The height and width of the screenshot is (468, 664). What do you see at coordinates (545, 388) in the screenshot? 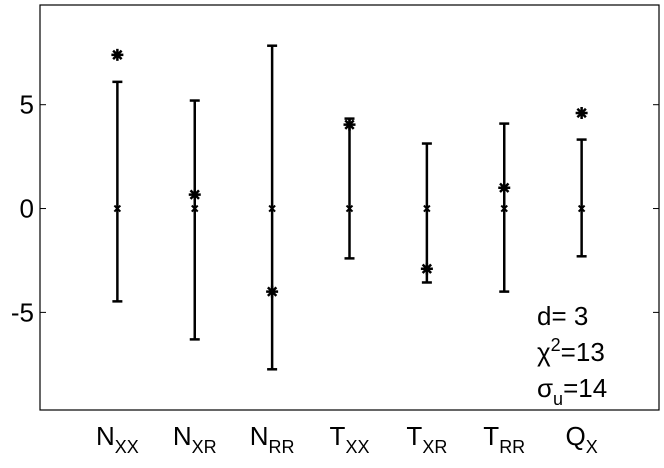
I see `annotation-base: σ` at bounding box center [545, 388].